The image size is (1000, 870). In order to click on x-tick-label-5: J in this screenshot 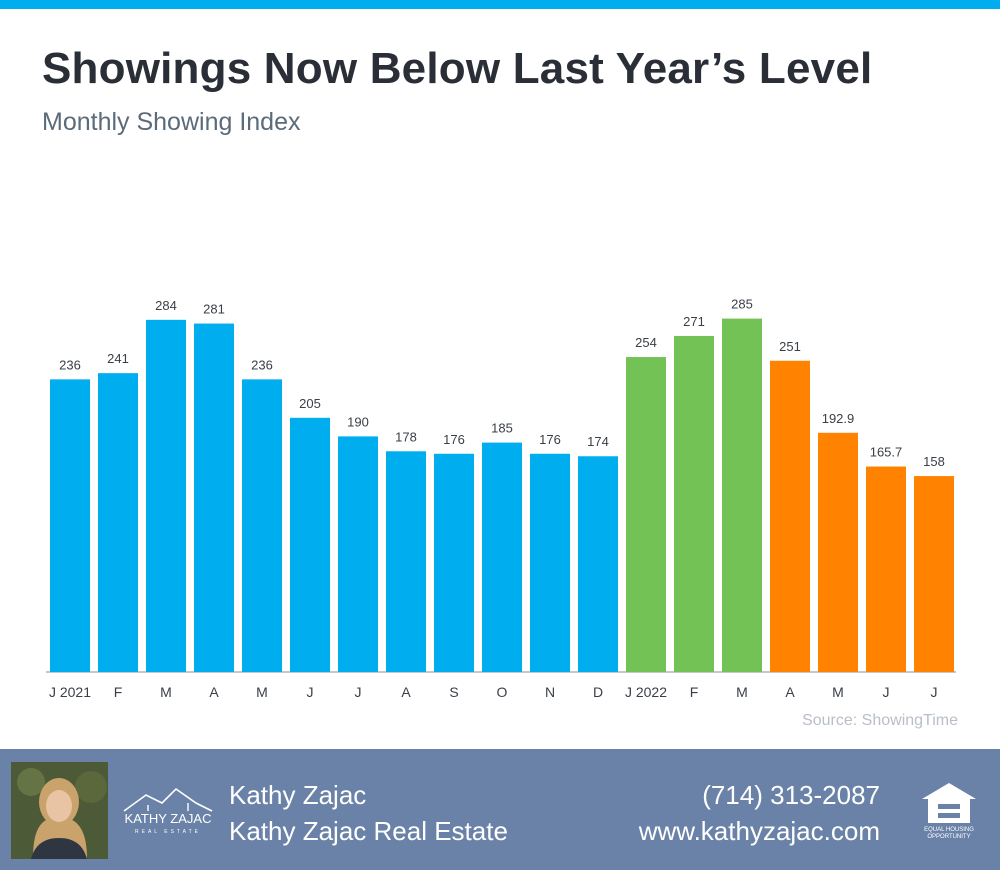, I will do `click(310, 692)`.